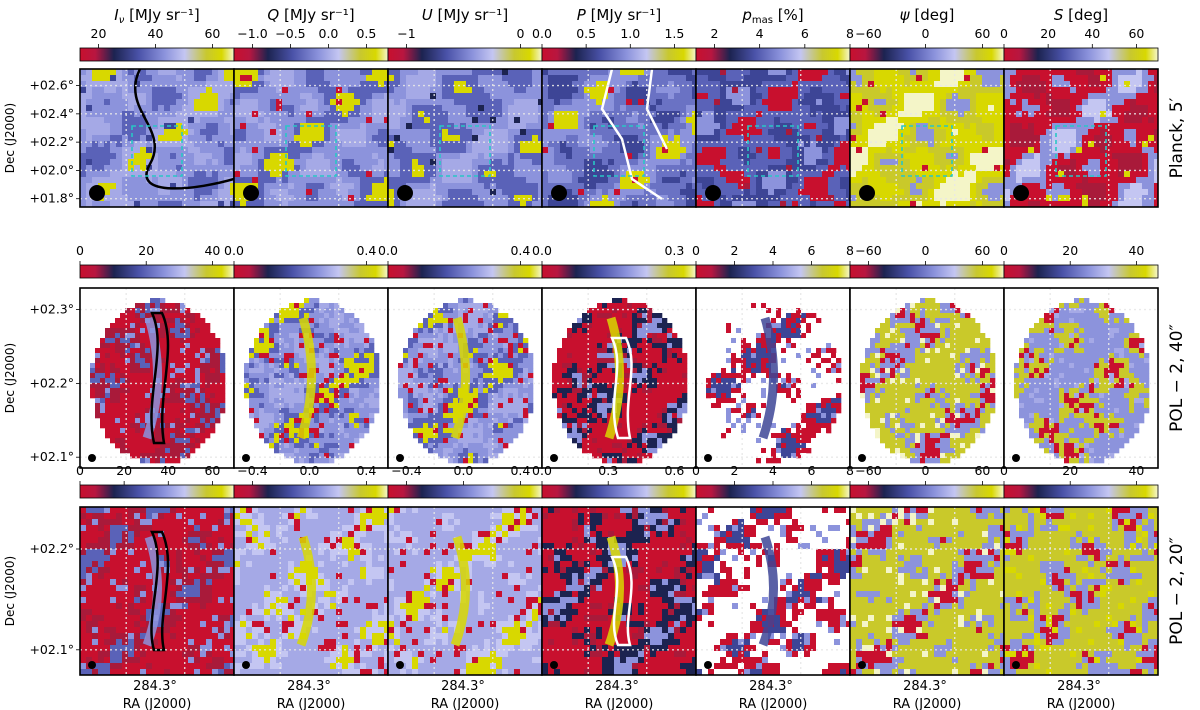  Describe the element at coordinates (252, 33) in the screenshot. I see `colorbar-tick-label: −1.0` at that location.